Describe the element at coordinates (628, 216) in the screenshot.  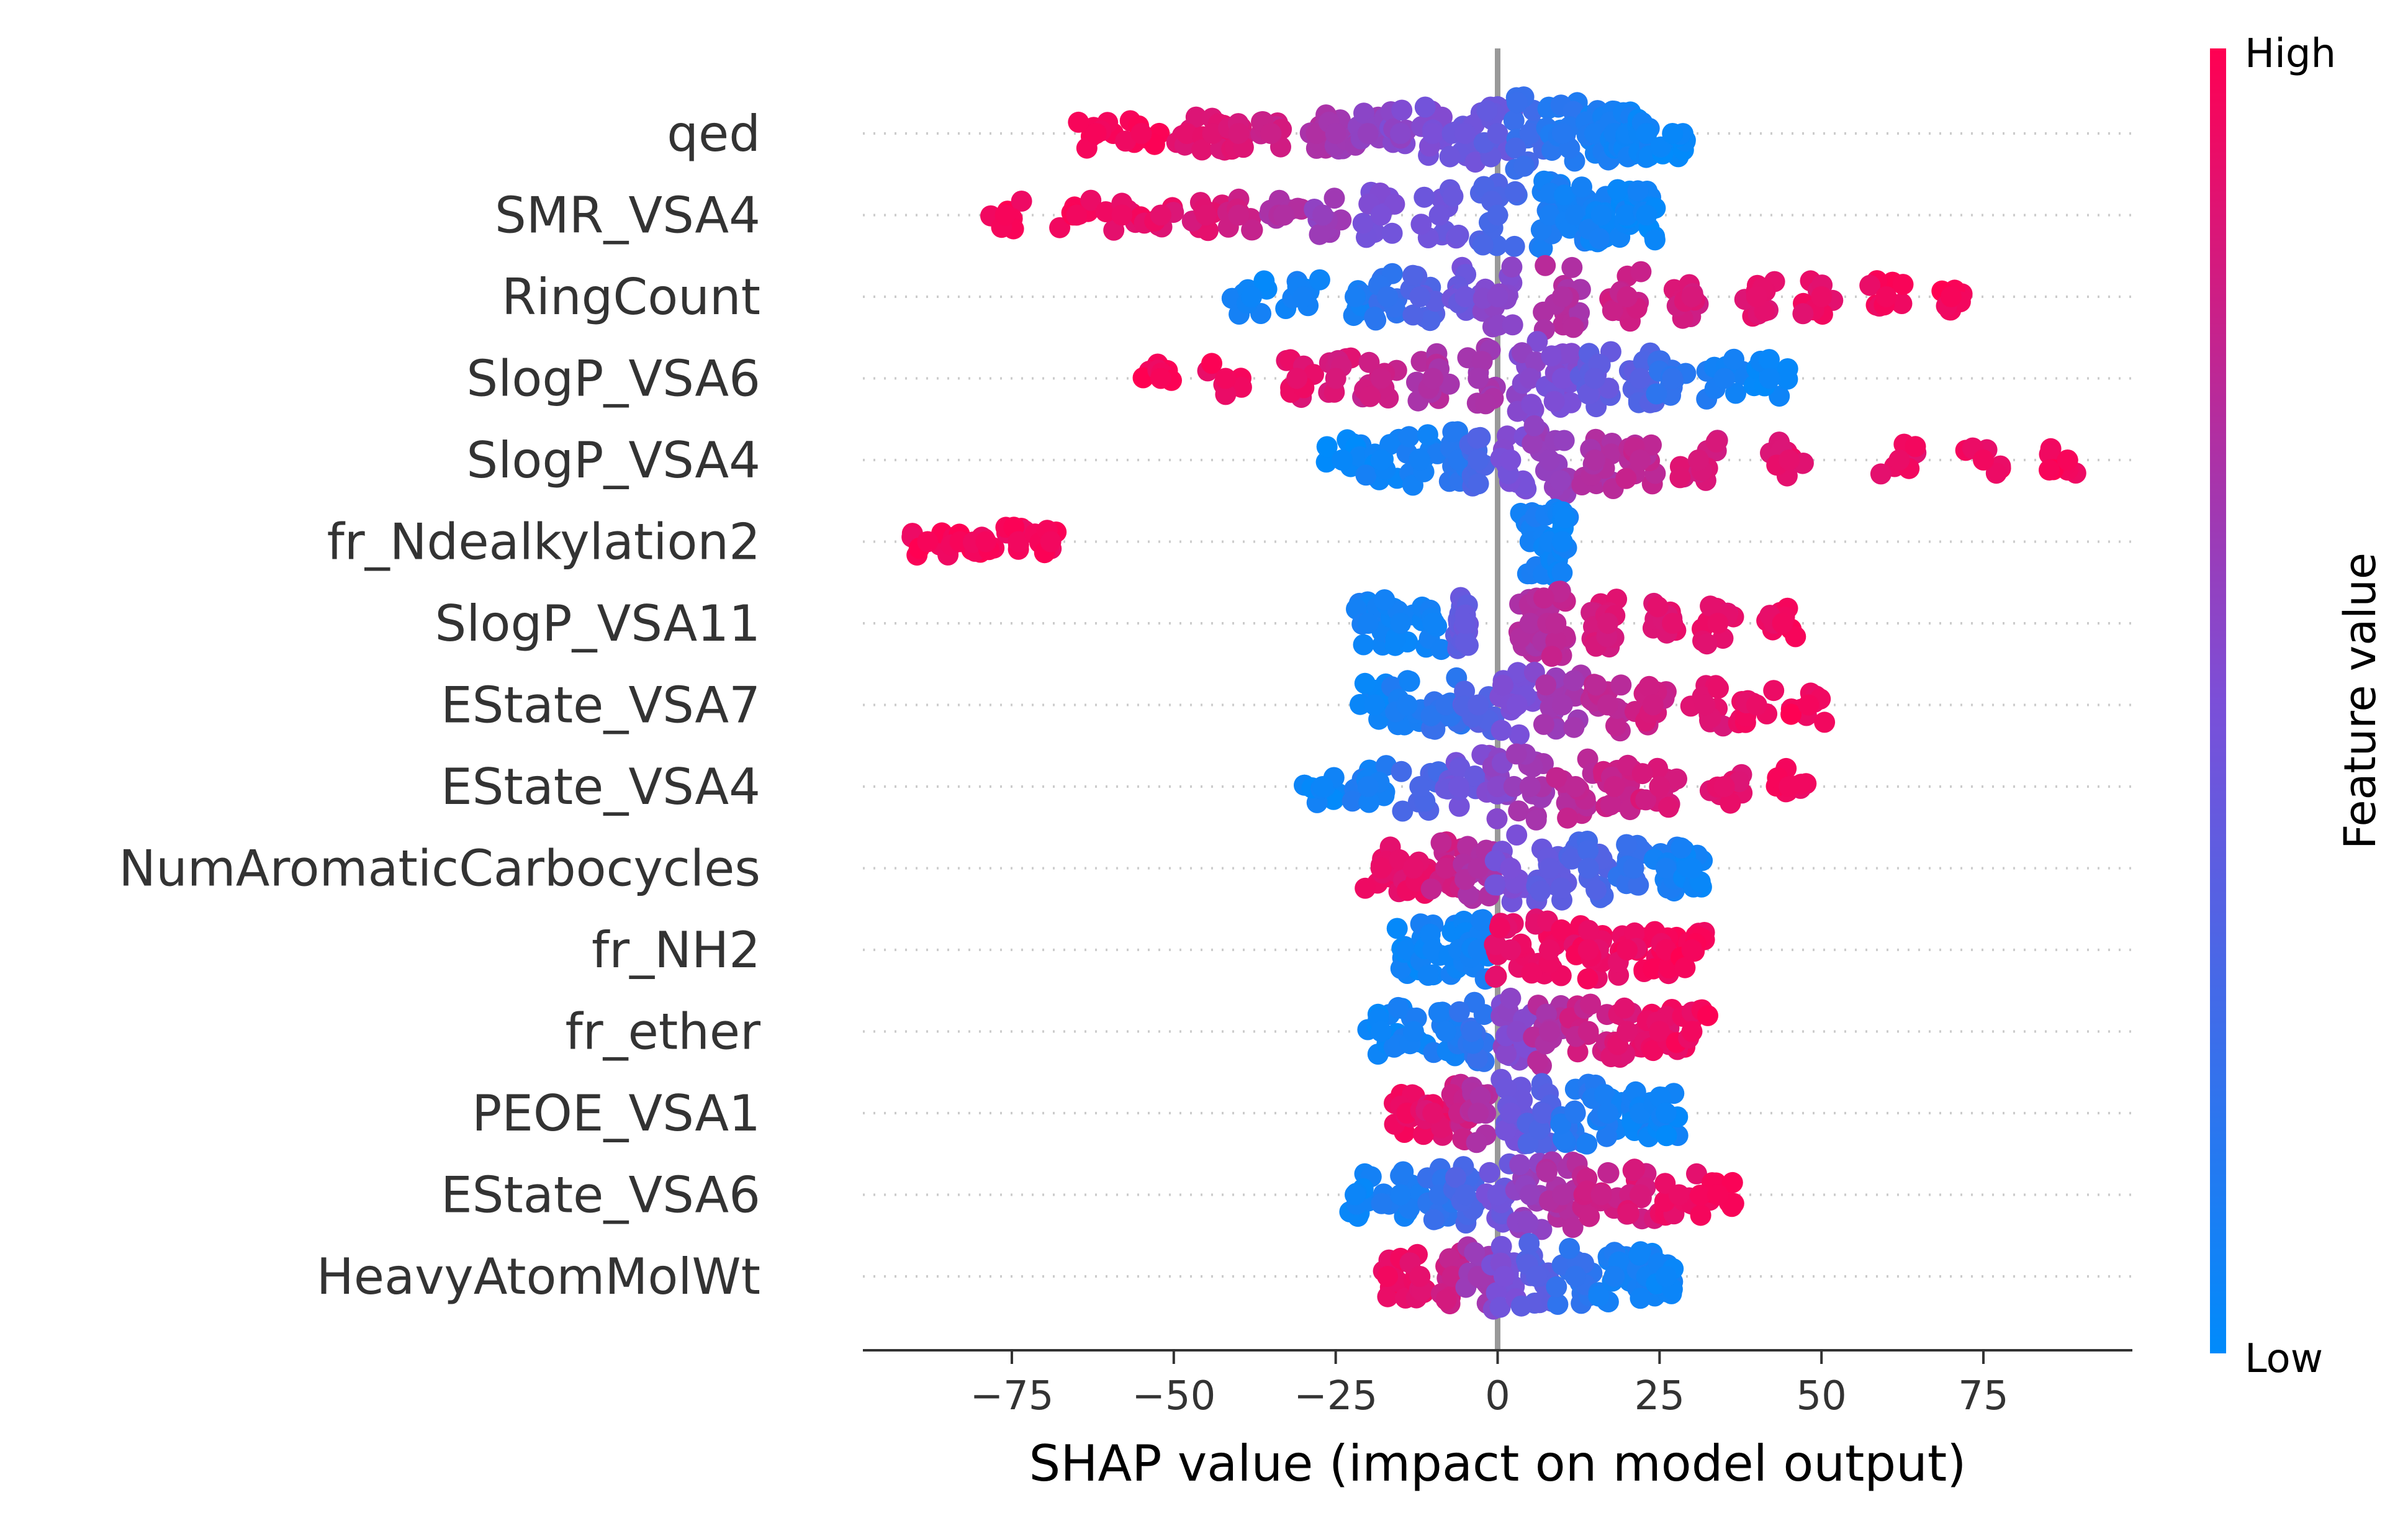
I see `feature-label: SMR_VSA4` at that location.